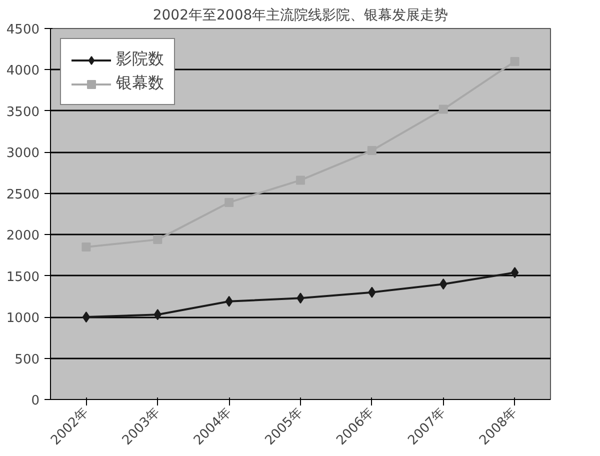 This screenshot has height=456, width=600. I want to click on y-tick-label: 4500, so click(23, 30).